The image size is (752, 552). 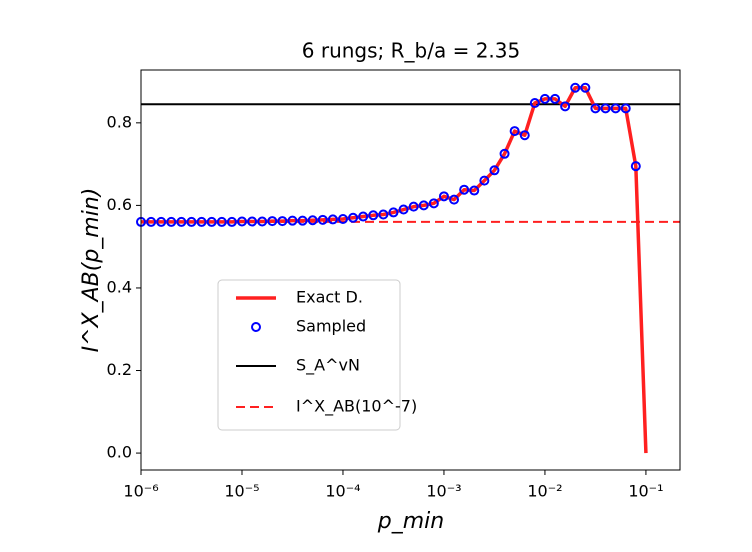 I want to click on x-tick-label: 10⁻⁶, so click(x=140, y=491).